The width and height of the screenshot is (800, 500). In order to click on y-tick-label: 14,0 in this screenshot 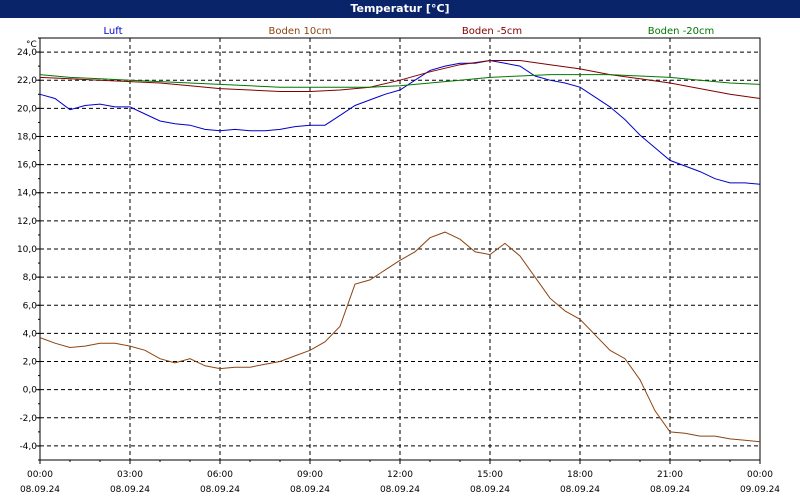, I will do `click(27, 194)`.